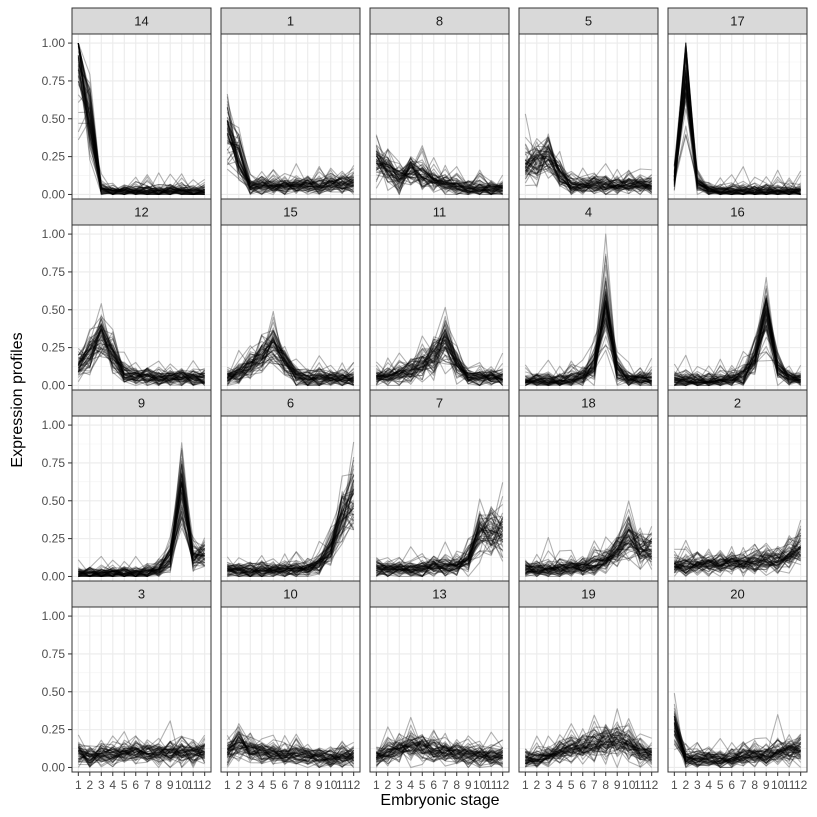 This screenshot has height=817, width=817. Describe the element at coordinates (290, 21) in the screenshot. I see `facet-strip` at that location.